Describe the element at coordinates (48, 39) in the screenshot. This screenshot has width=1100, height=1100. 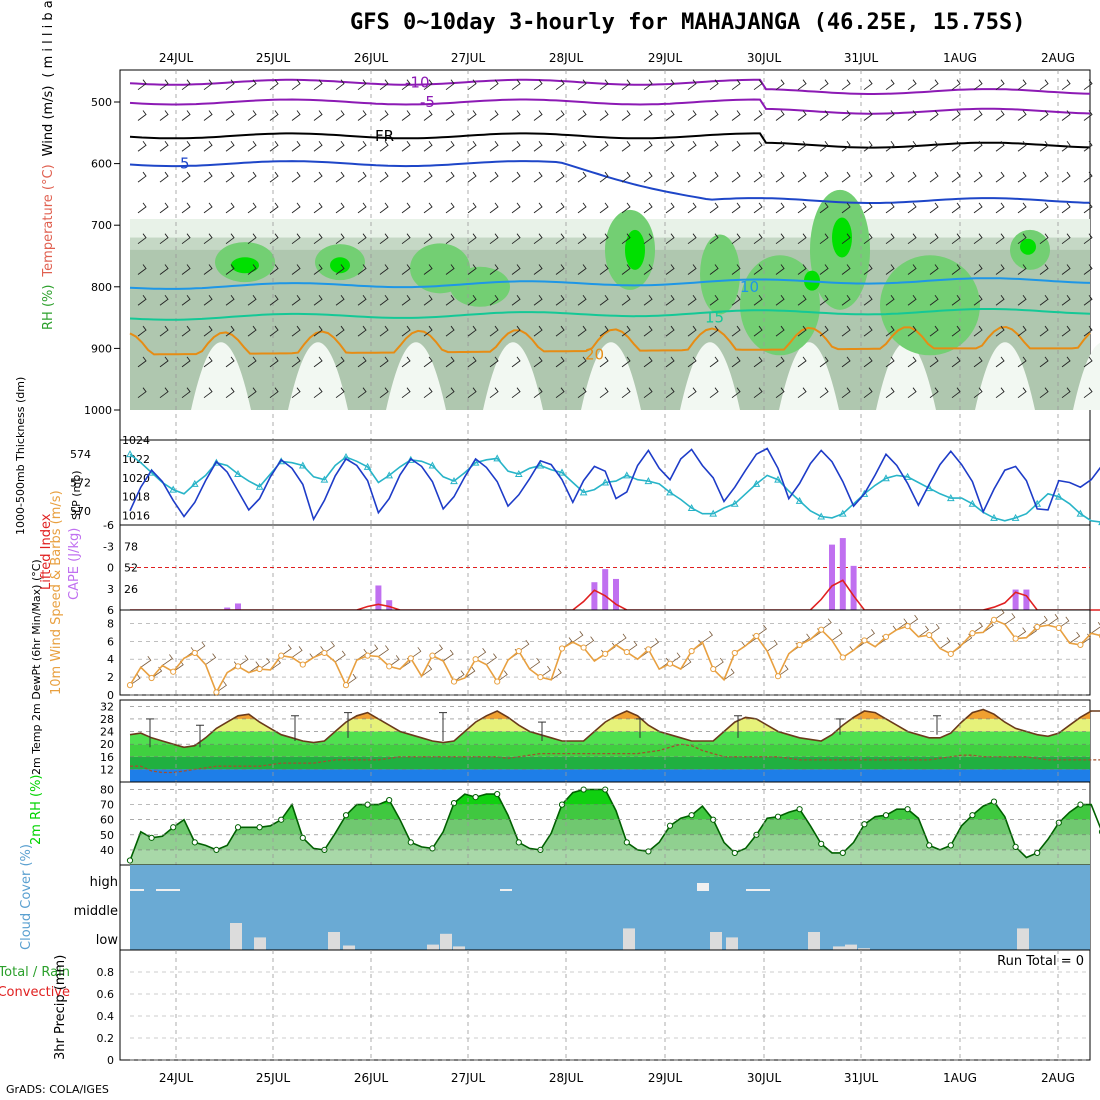
I see `upper-y-label-part: ( m i l l i b a r s )` at that location.